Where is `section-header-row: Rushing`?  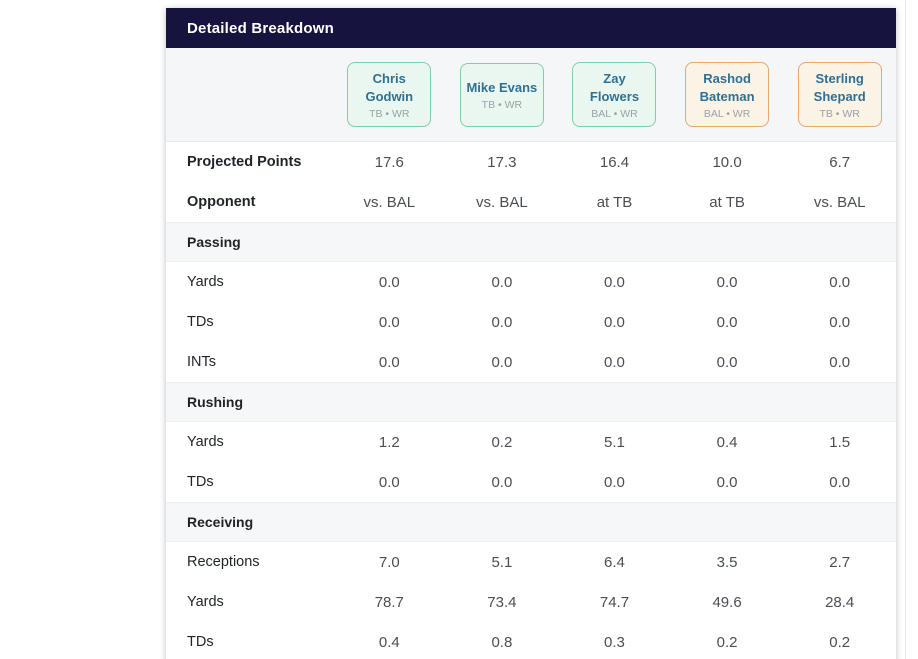 section-header-row: Rushing is located at coordinates (531, 402).